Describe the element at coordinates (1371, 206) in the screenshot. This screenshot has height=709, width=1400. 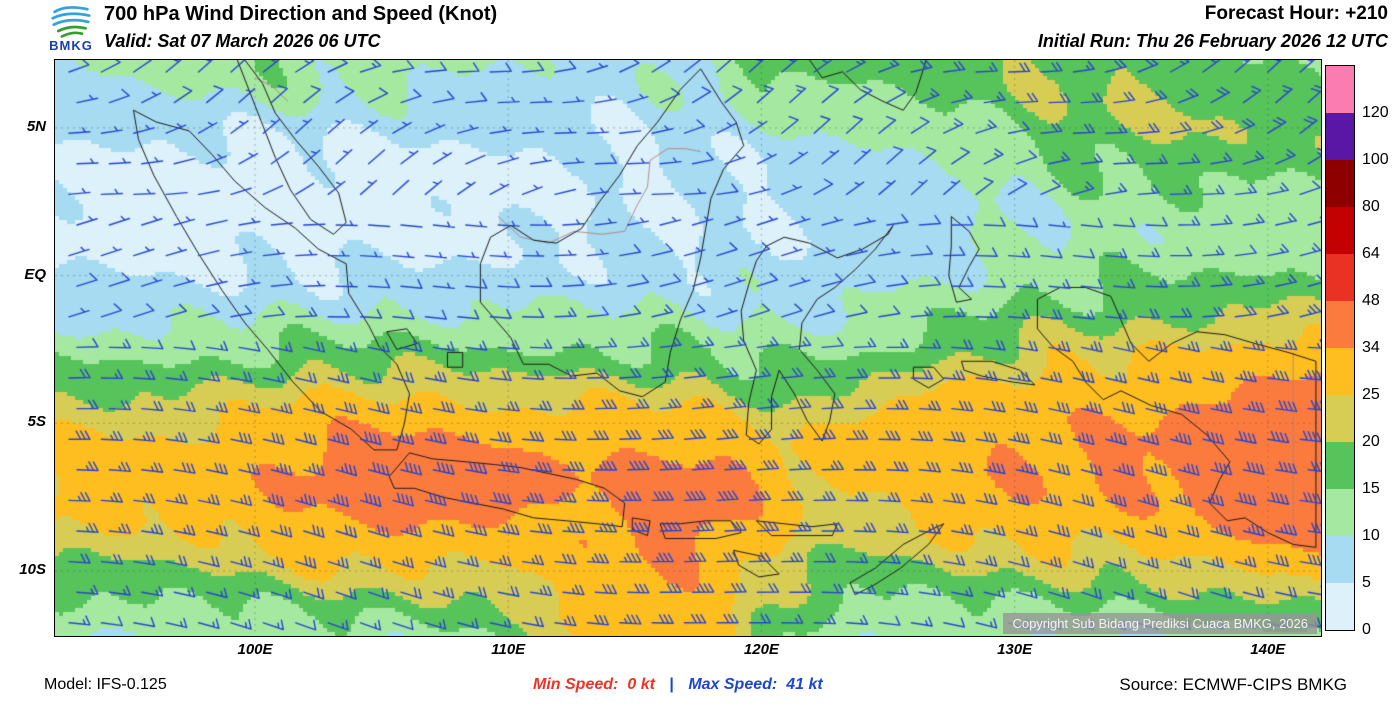
I see `legend-value-80: 80` at that location.